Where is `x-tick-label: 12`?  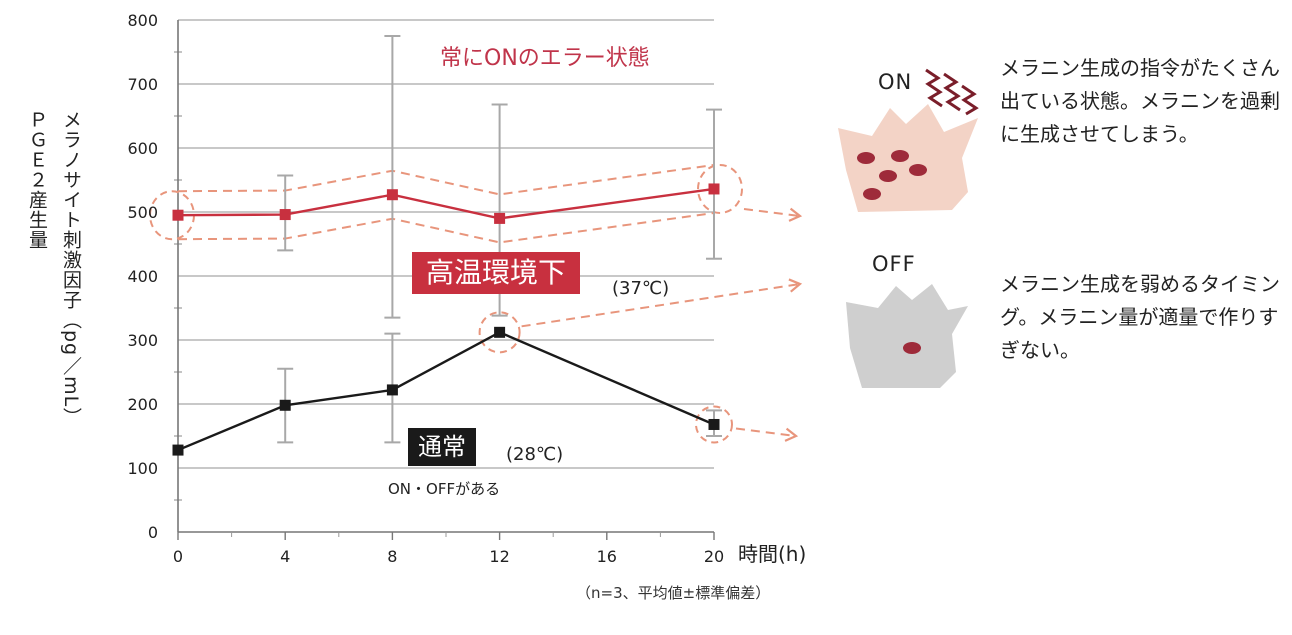 x-tick-label: 12 is located at coordinates (499, 556).